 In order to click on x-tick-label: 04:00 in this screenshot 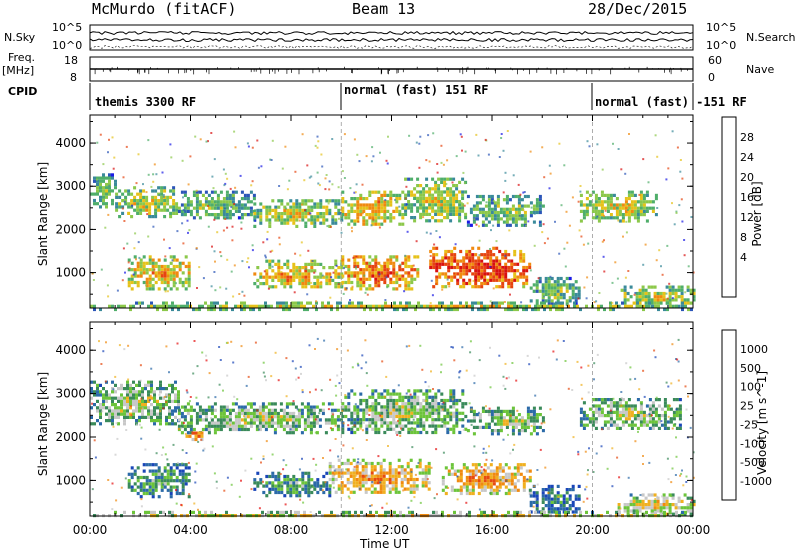, I will do `click(190, 530)`.